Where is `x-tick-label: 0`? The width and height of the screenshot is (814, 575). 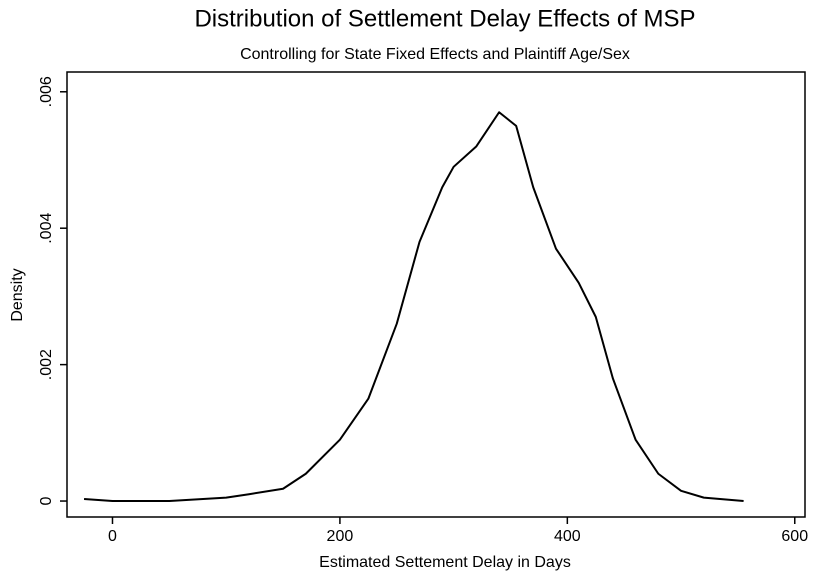 x-tick-label: 0 is located at coordinates (112, 536).